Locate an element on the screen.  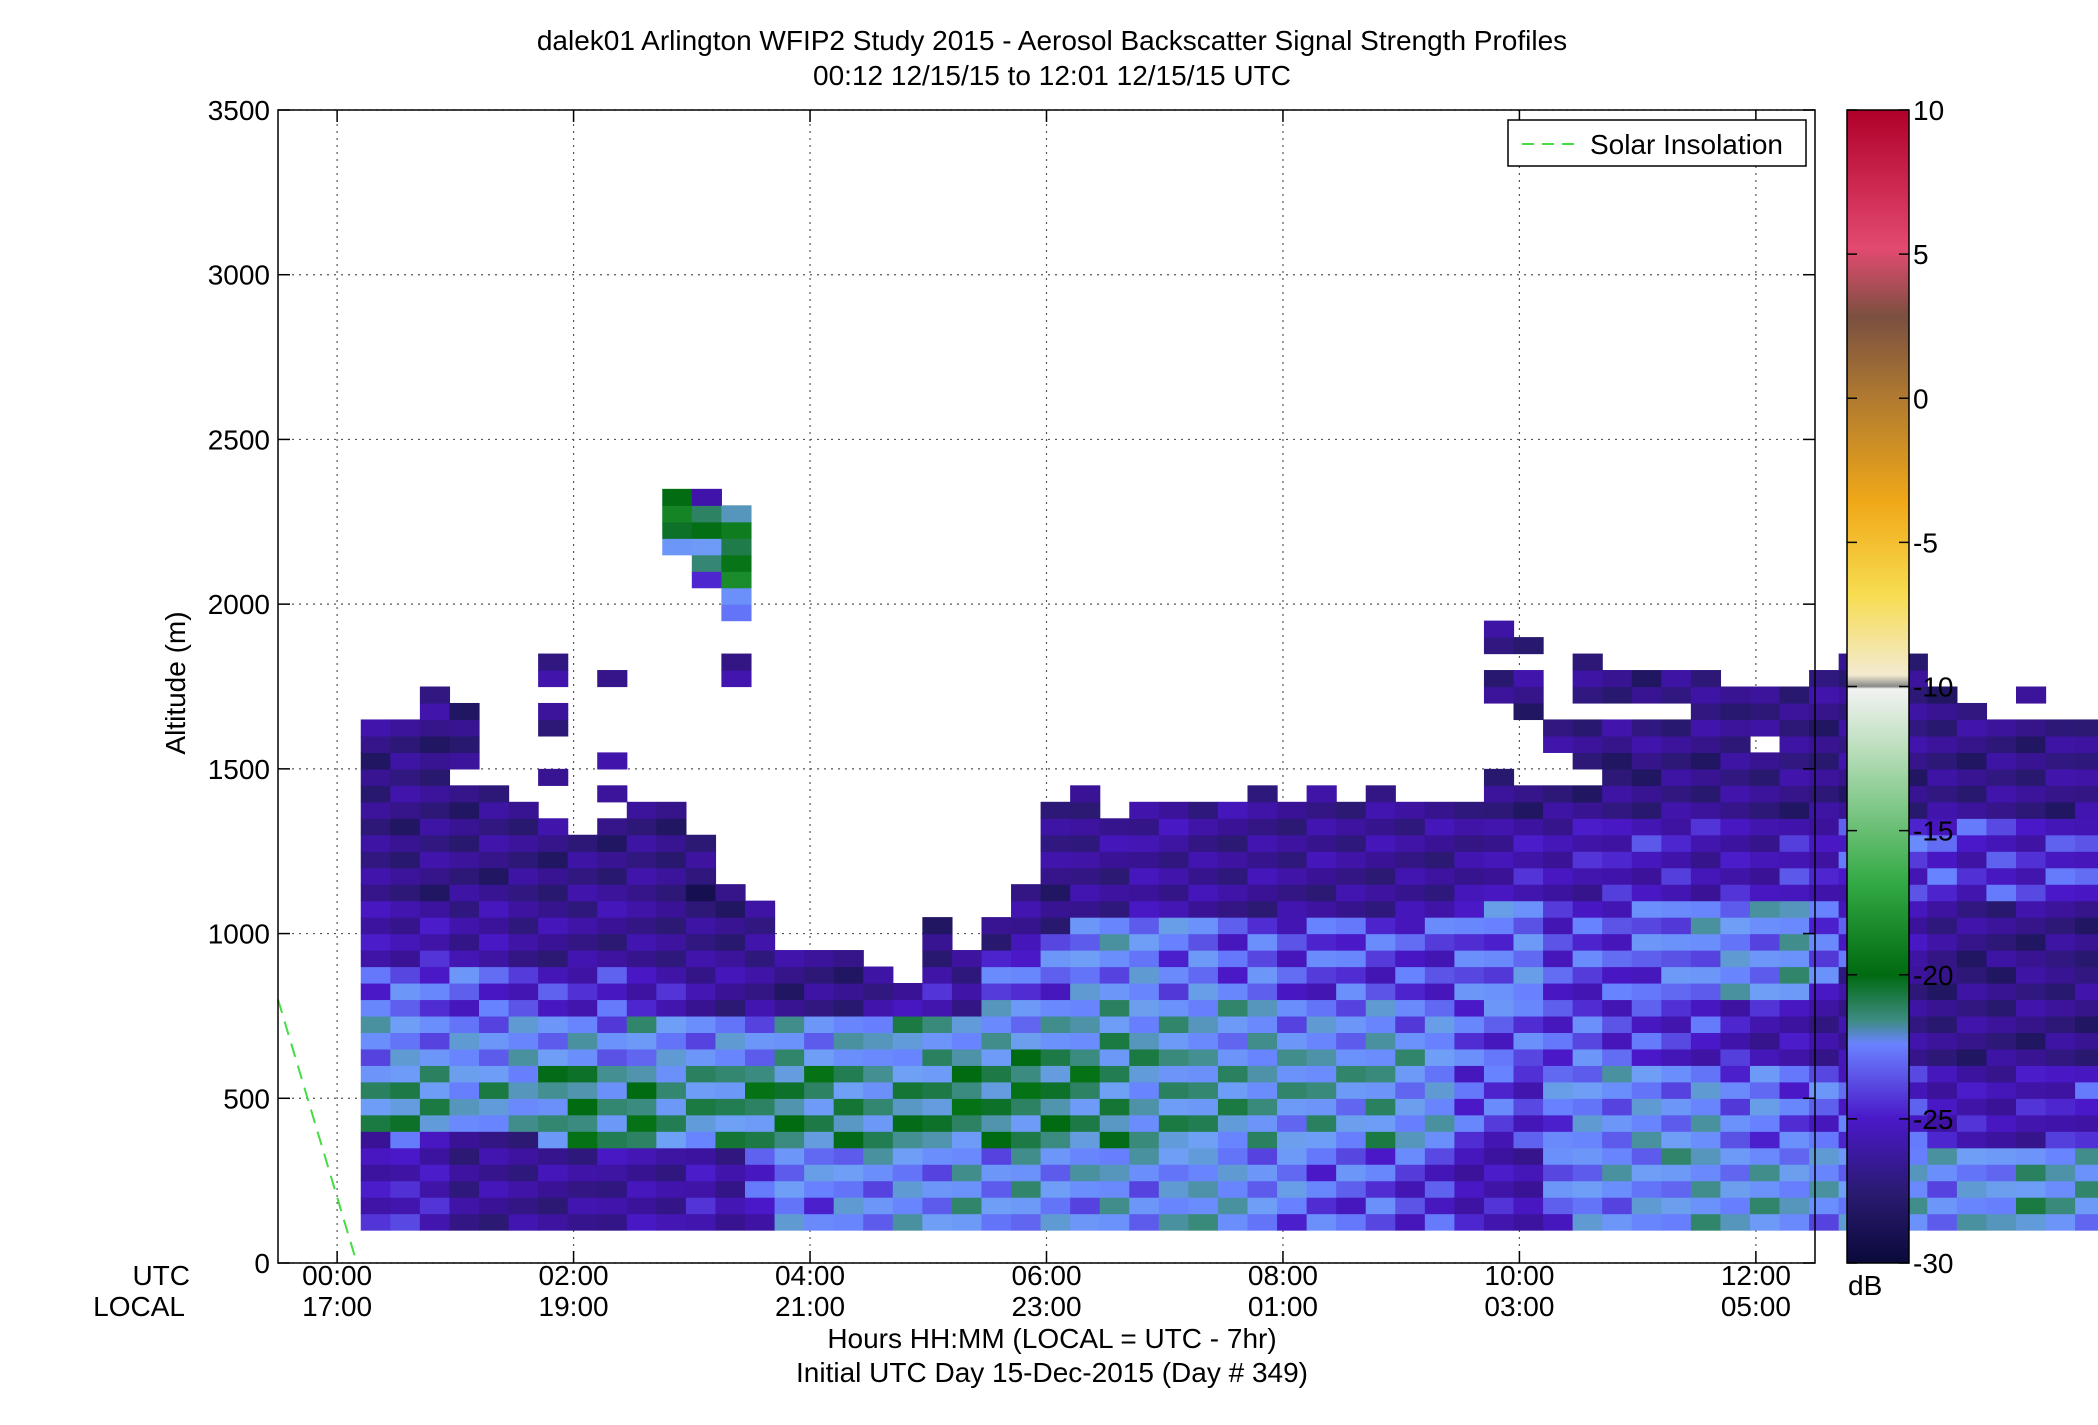
x-tick-label-utc: 02:00 is located at coordinates (574, 1275).